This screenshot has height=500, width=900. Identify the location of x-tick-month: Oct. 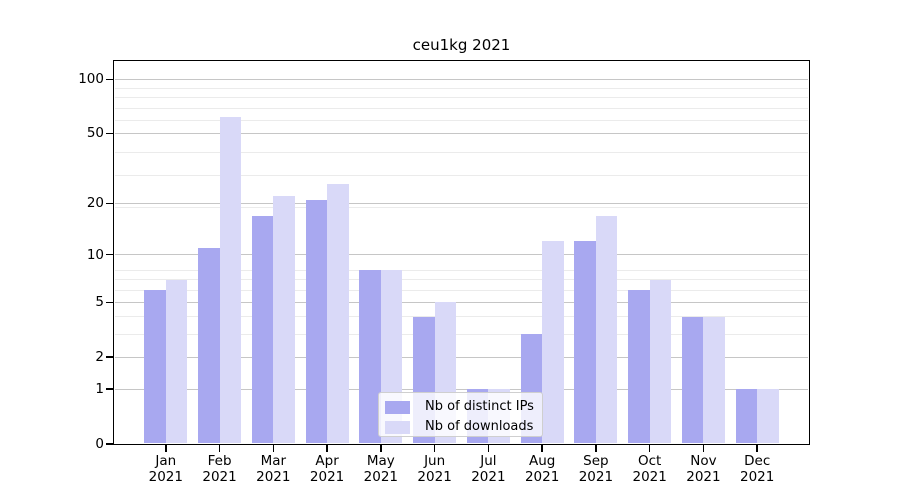
(650, 461).